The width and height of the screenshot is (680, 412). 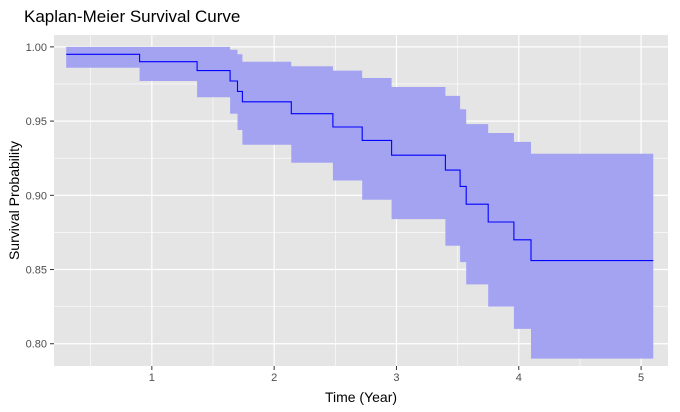 I want to click on x-tick-label: 3, so click(x=396, y=378).